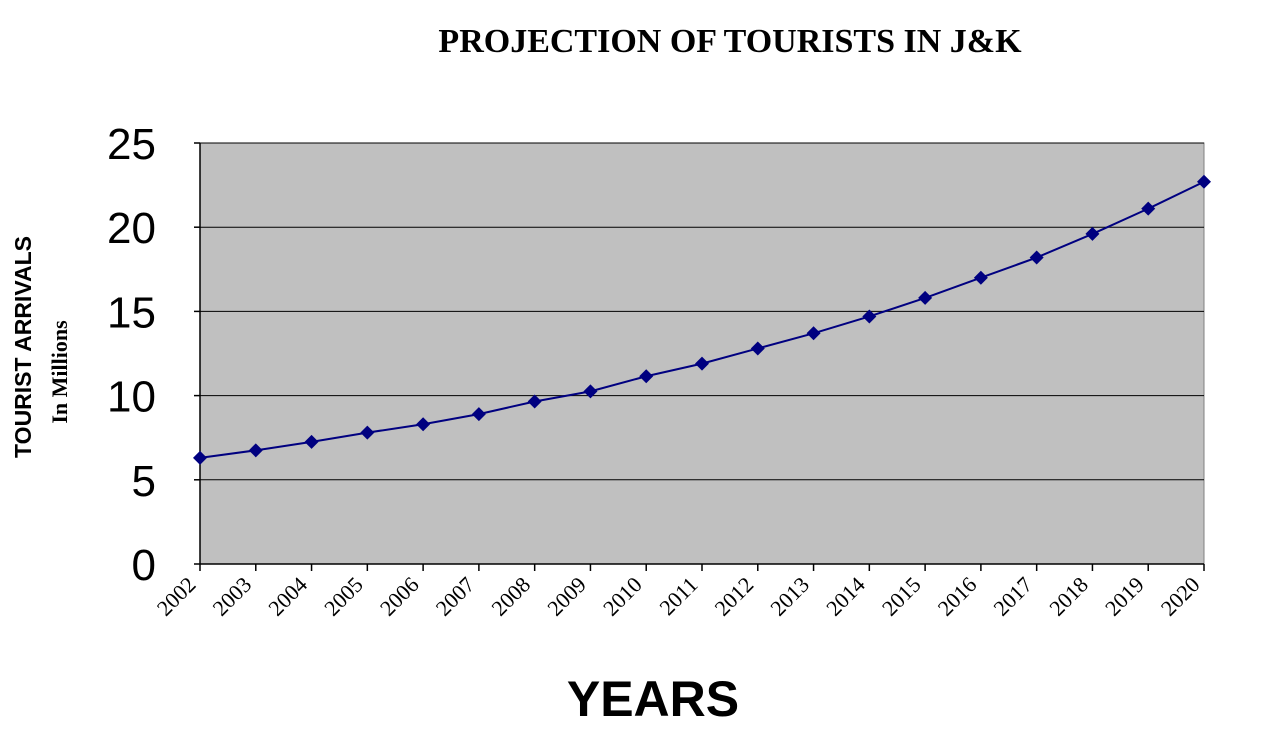  What do you see at coordinates (1124, 596) in the screenshot?
I see `x-tick-label: 2019` at bounding box center [1124, 596].